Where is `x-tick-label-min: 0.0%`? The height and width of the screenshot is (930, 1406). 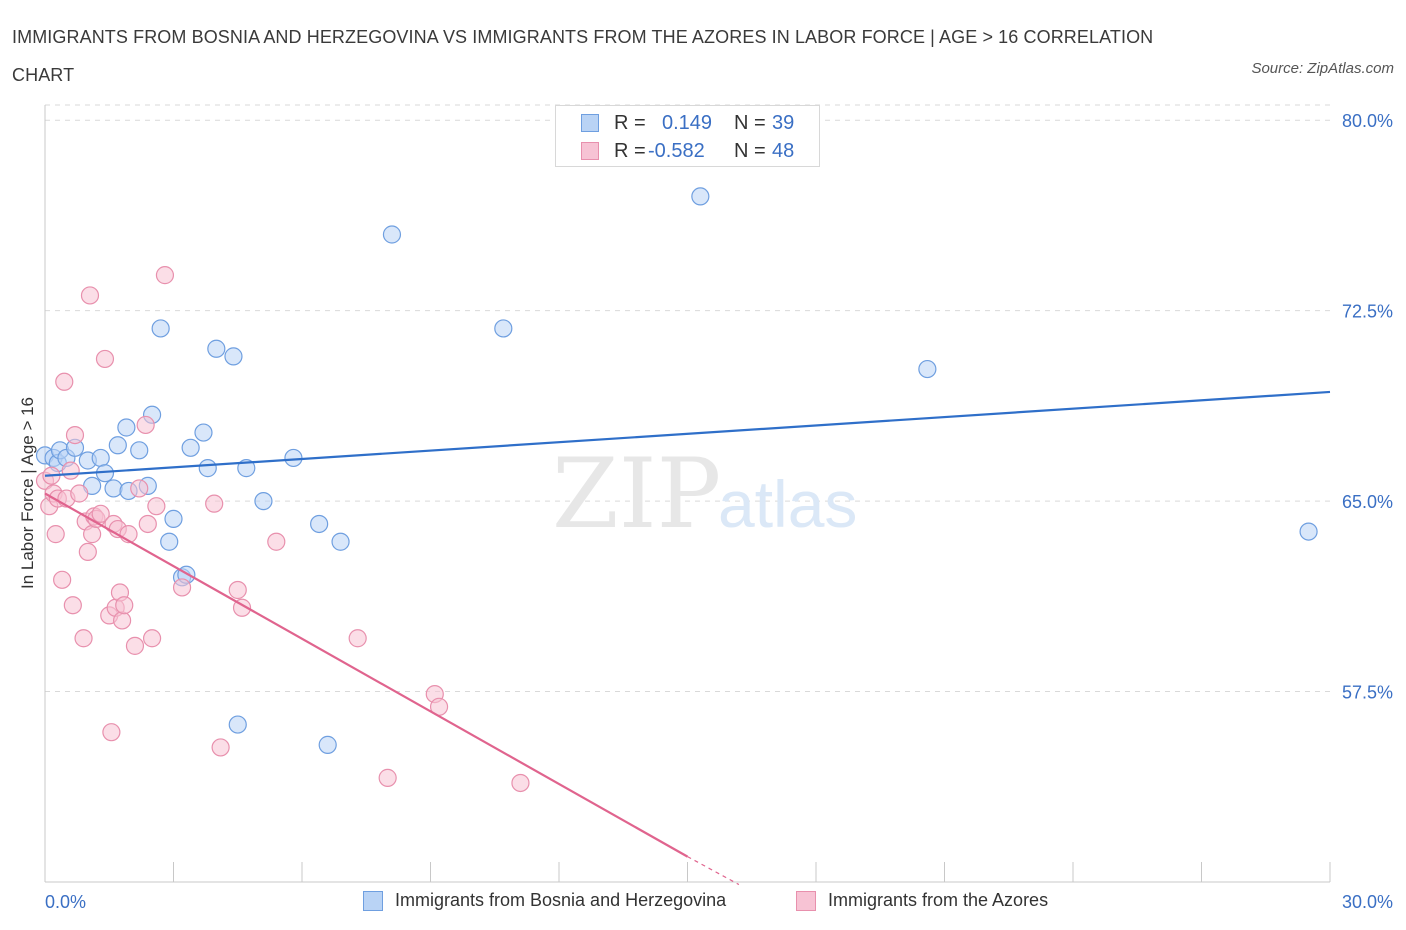 x-tick-label-min: 0.0% is located at coordinates (65, 902).